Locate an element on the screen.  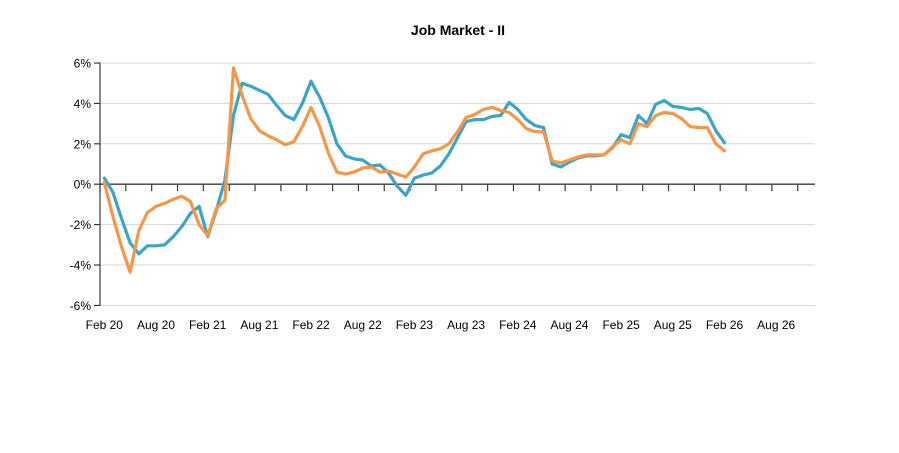
y-axis-label: 2% is located at coordinates (83, 144).